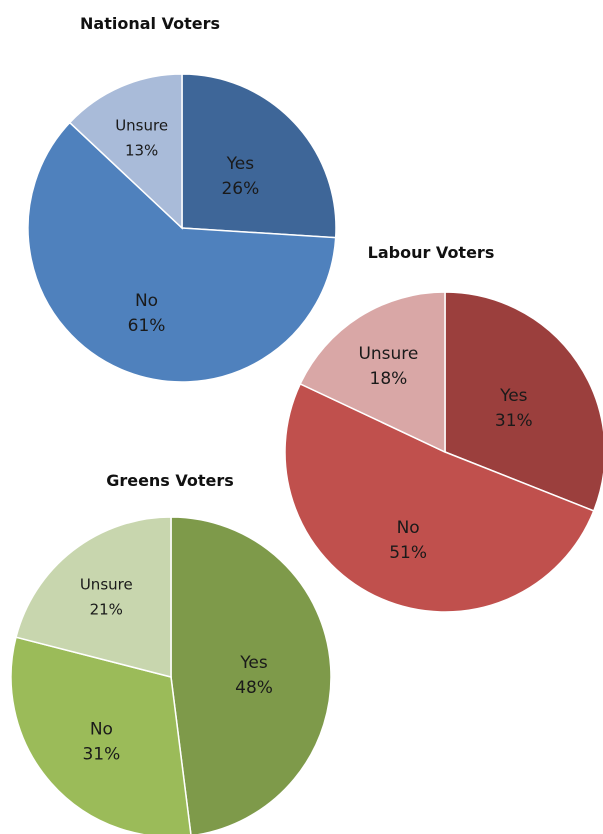 Image resolution: width=603 pixels, height=834 pixels. I want to click on slice-value-label: 48%, so click(254, 688).